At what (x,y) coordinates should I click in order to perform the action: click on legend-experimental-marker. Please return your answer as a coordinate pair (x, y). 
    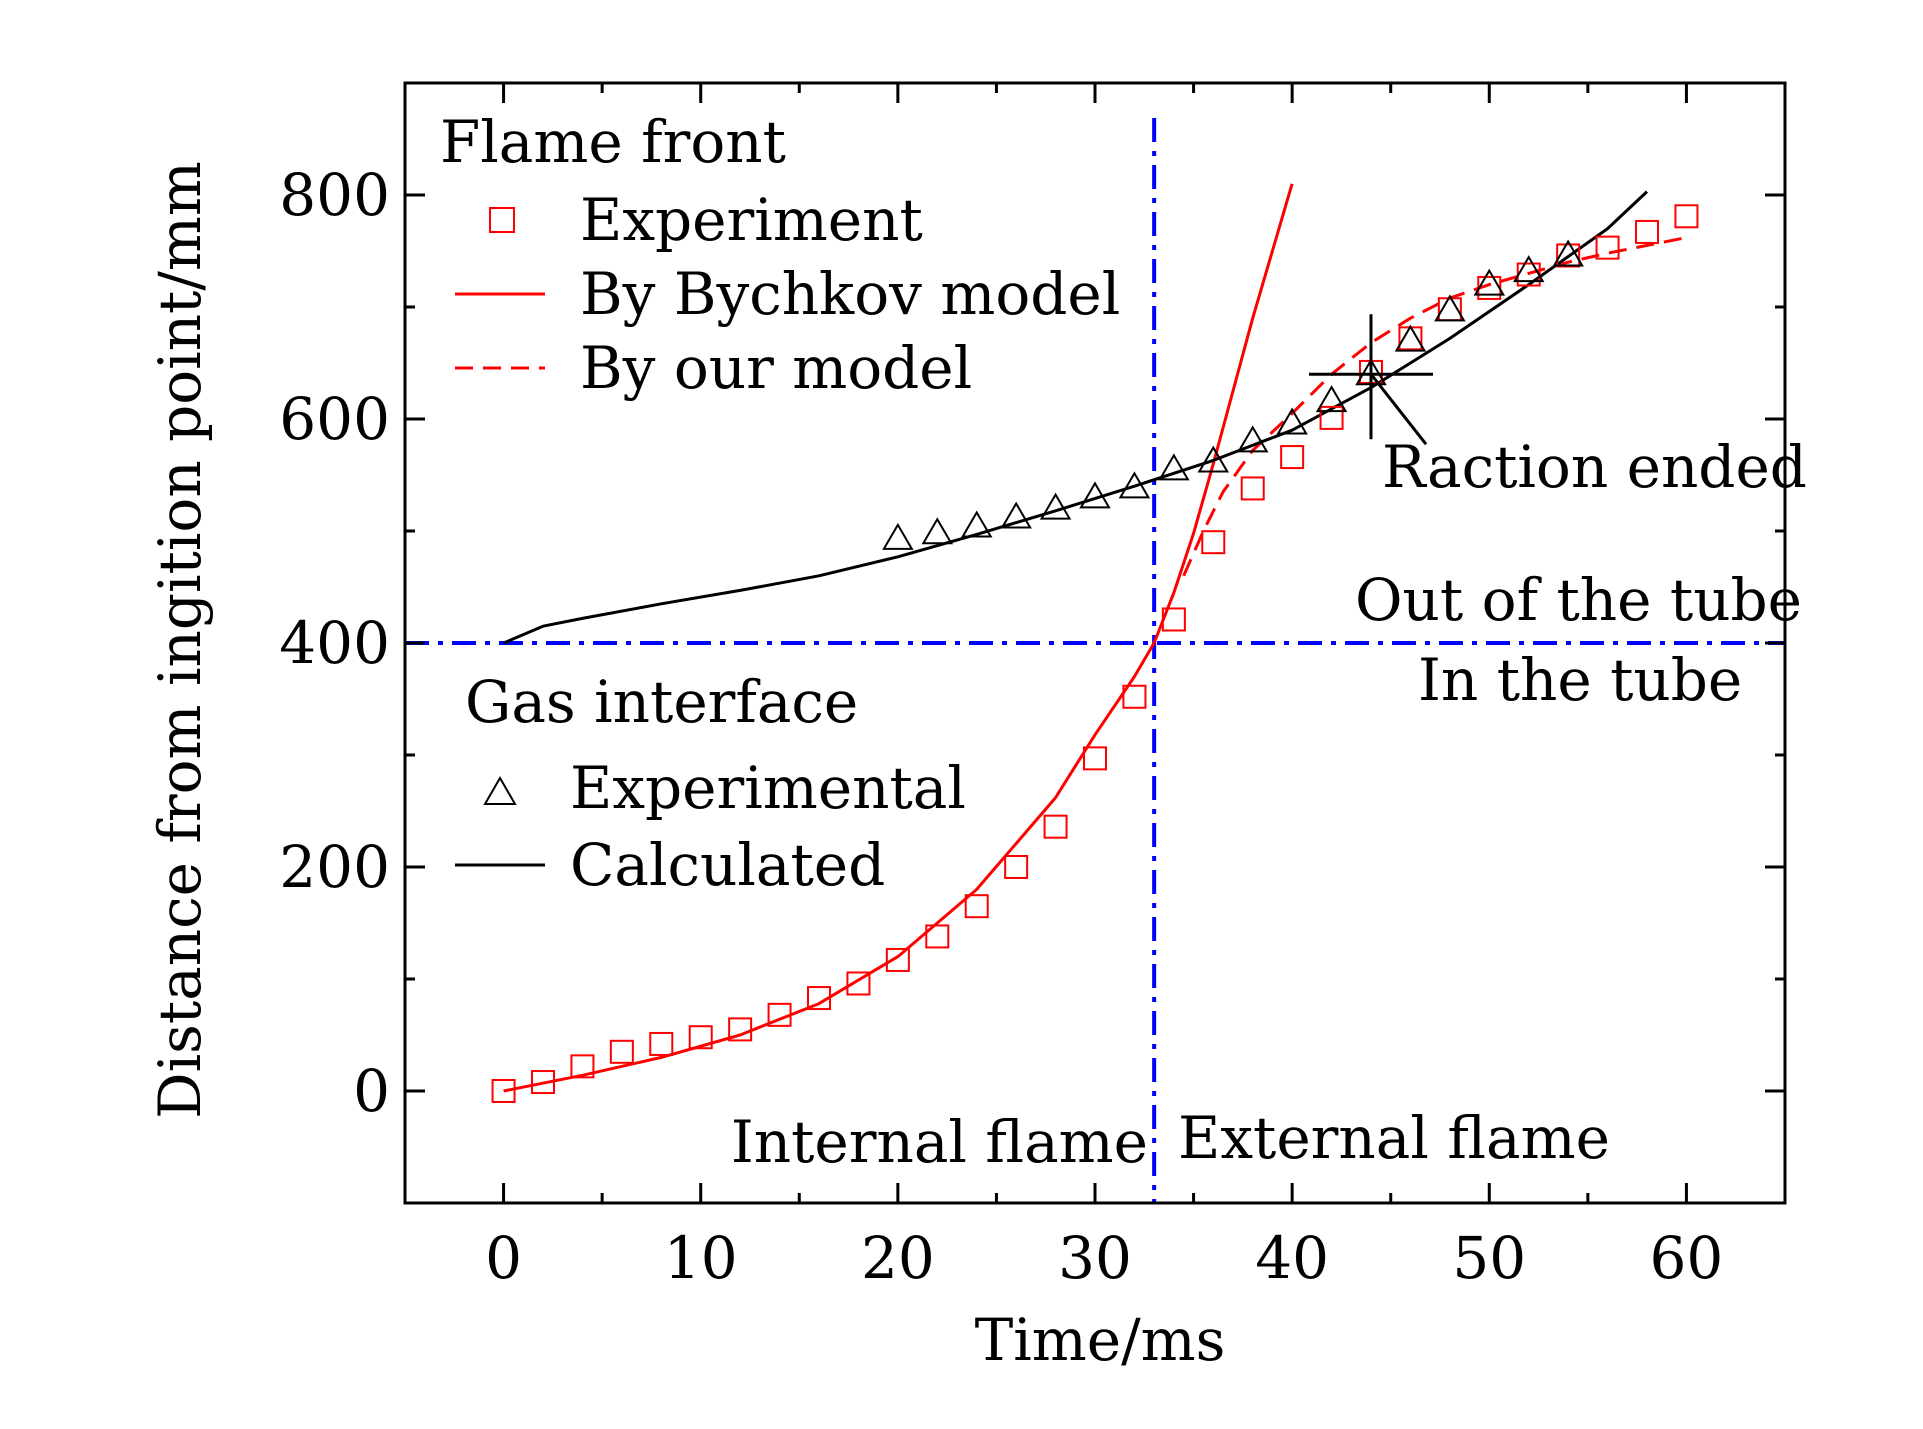
    Looking at the image, I should click on (500, 790).